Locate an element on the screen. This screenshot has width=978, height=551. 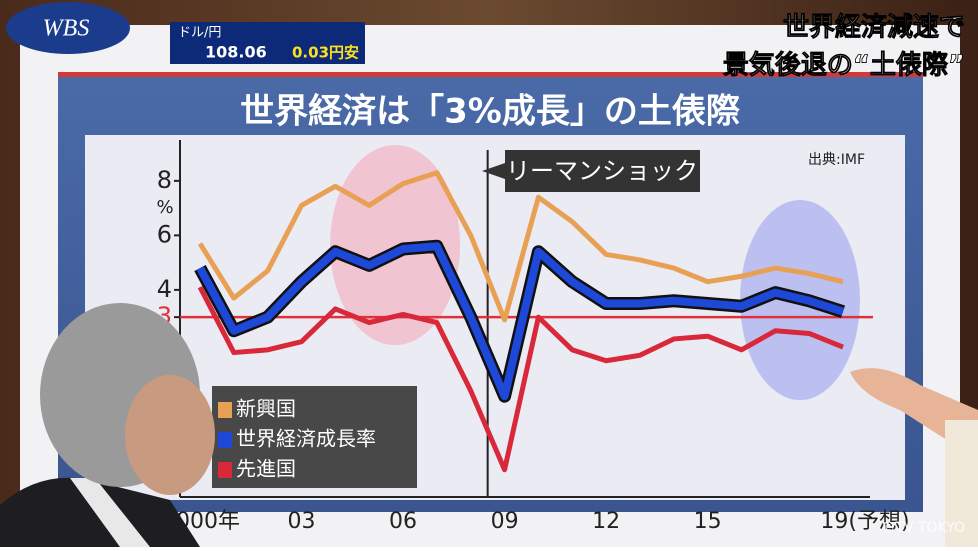
x-tick-label: 09 is located at coordinates (505, 521).